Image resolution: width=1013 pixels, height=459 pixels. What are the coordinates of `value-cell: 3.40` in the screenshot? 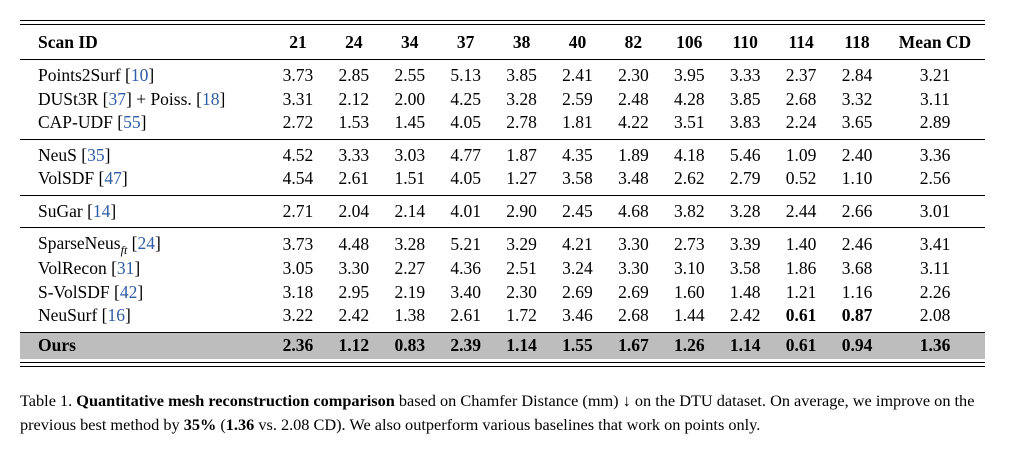 It's located at (465, 291).